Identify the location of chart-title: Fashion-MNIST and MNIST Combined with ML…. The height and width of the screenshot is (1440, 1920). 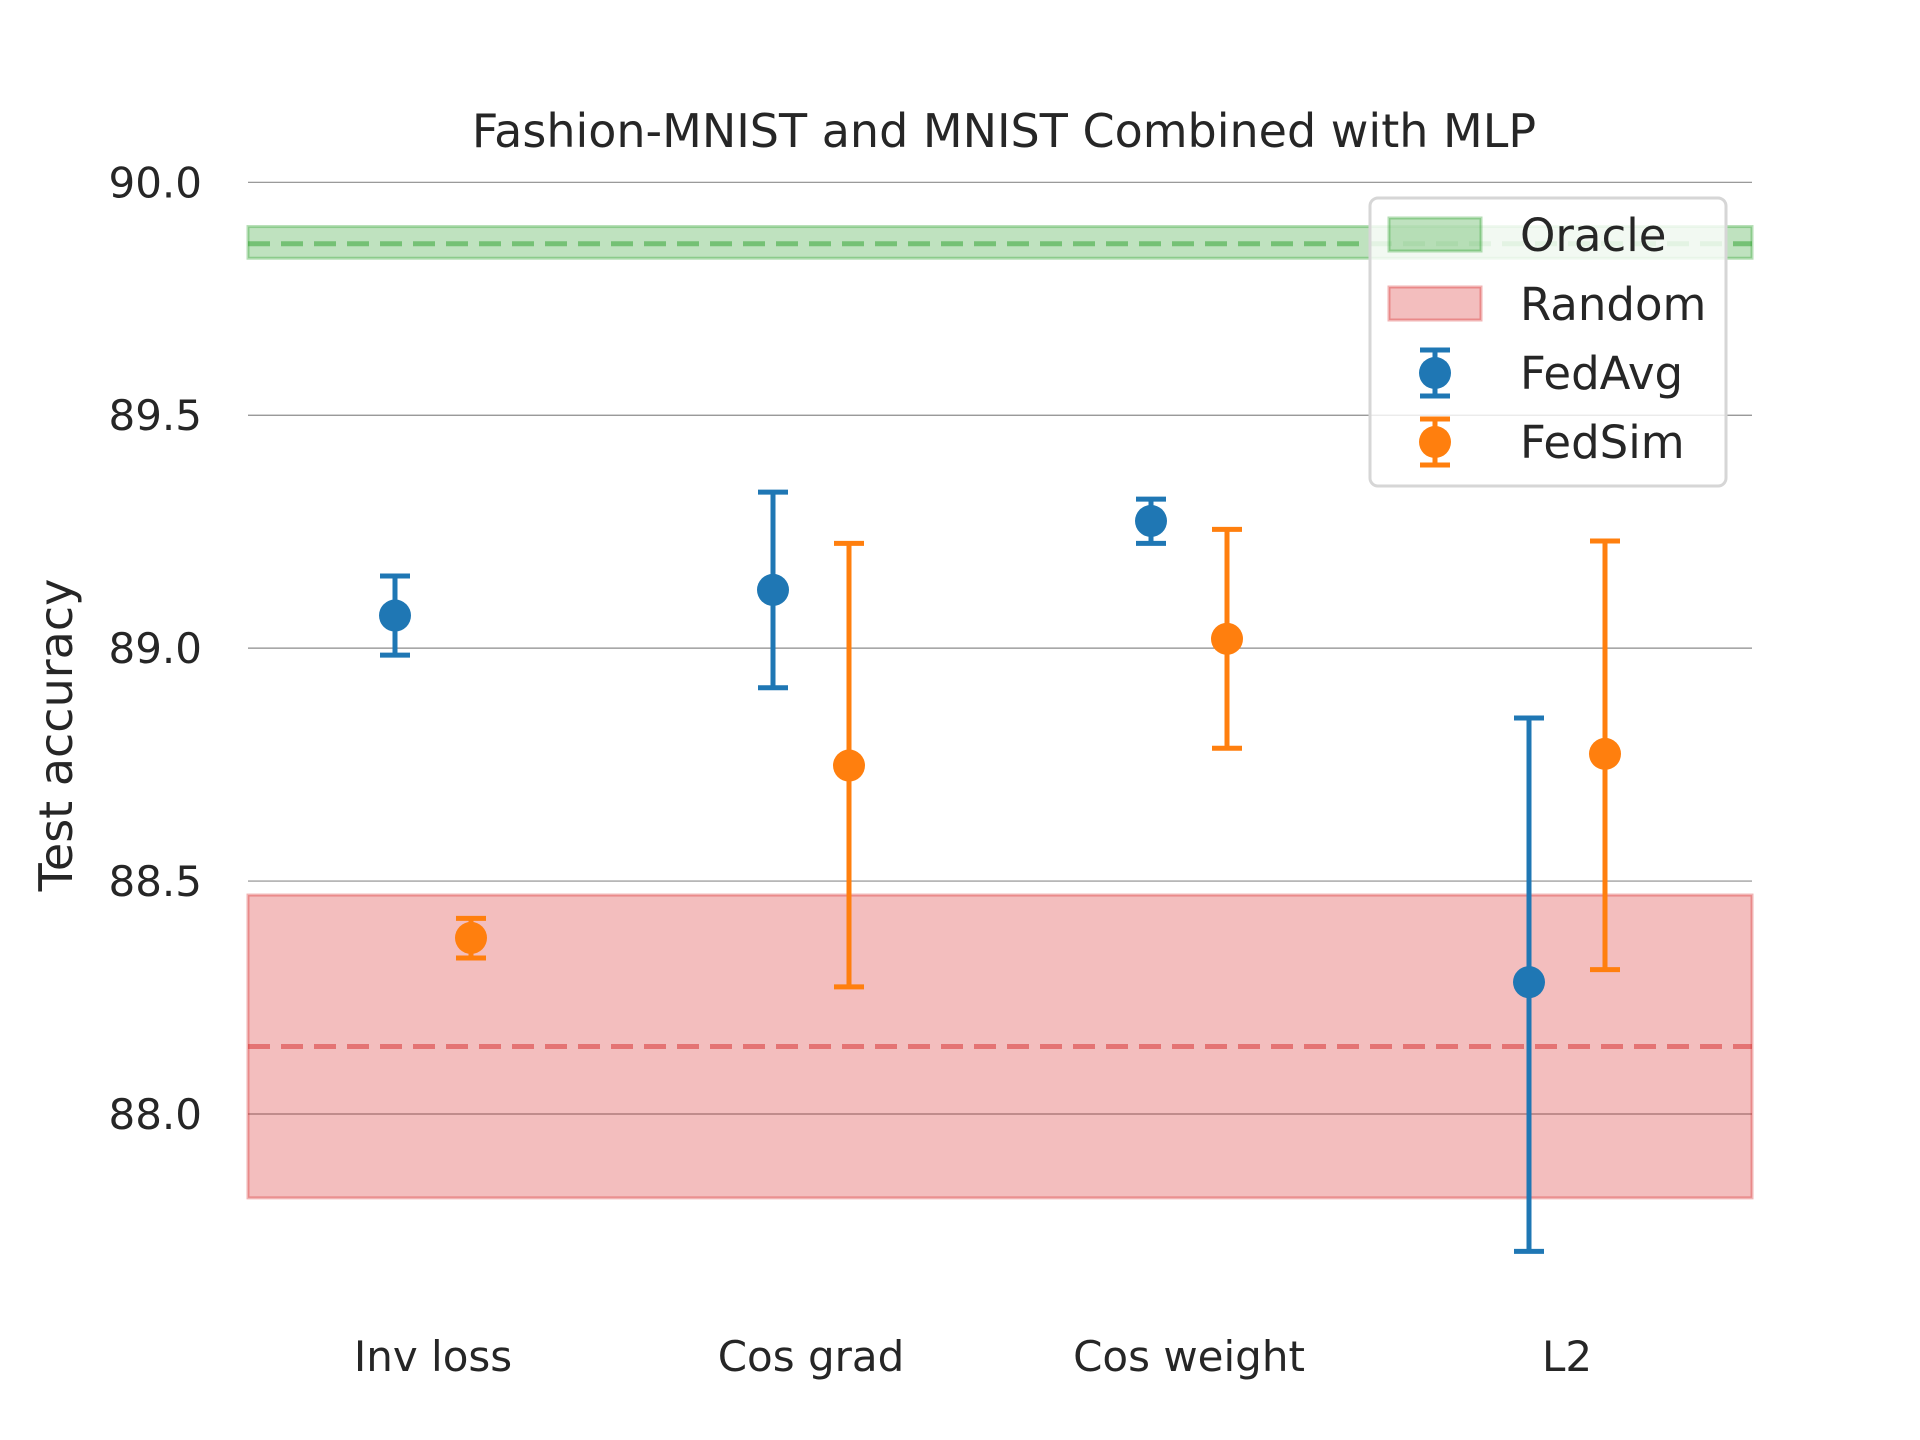
(1004, 131).